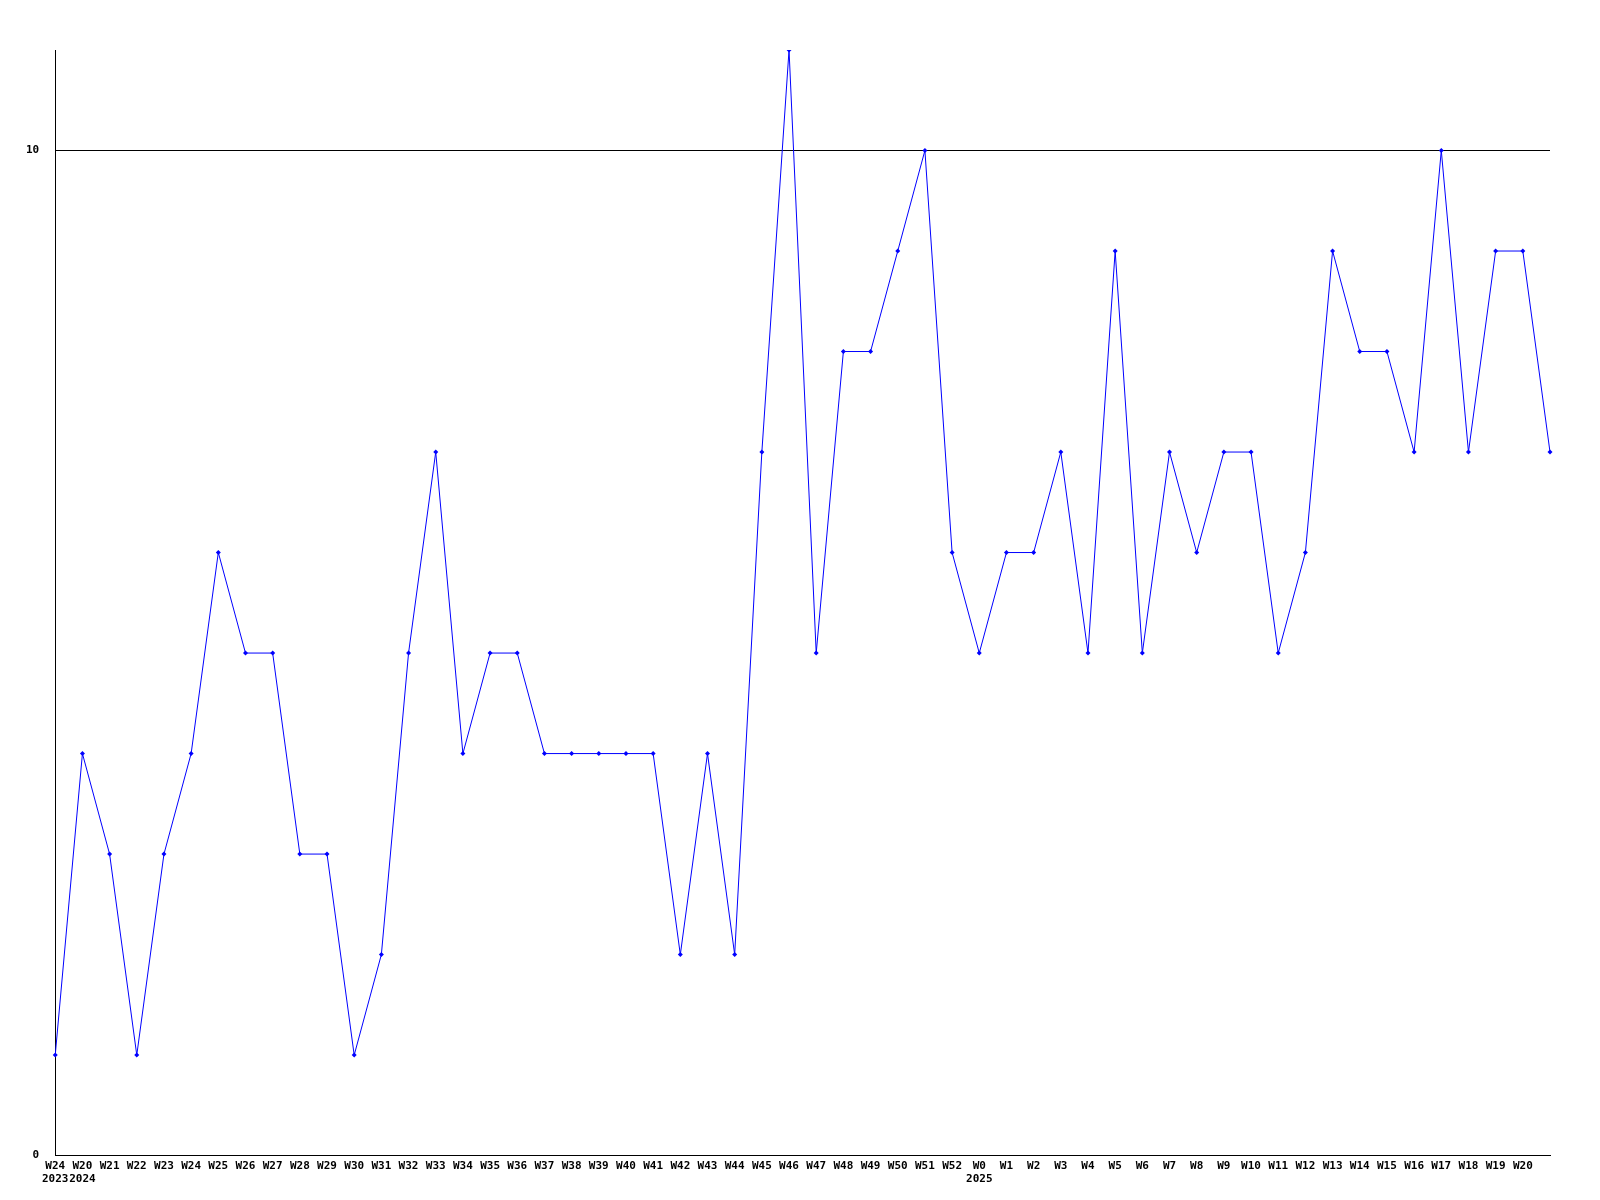  I want to click on x-tick-label: W40, so click(626, 1166).